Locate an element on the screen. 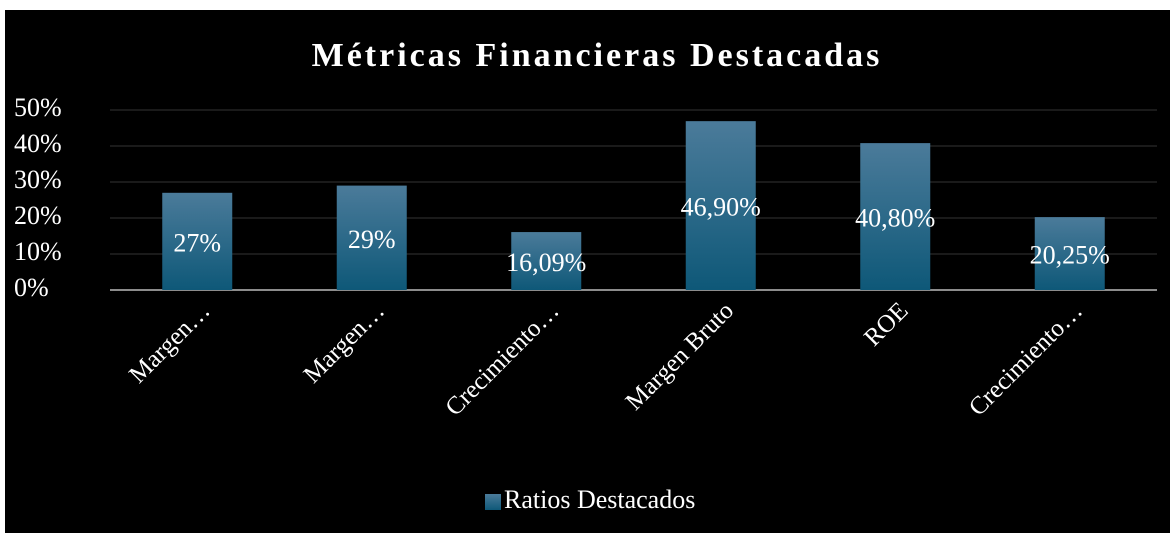 The height and width of the screenshot is (538, 1175). y-tick-label: 40% is located at coordinates (38, 143).